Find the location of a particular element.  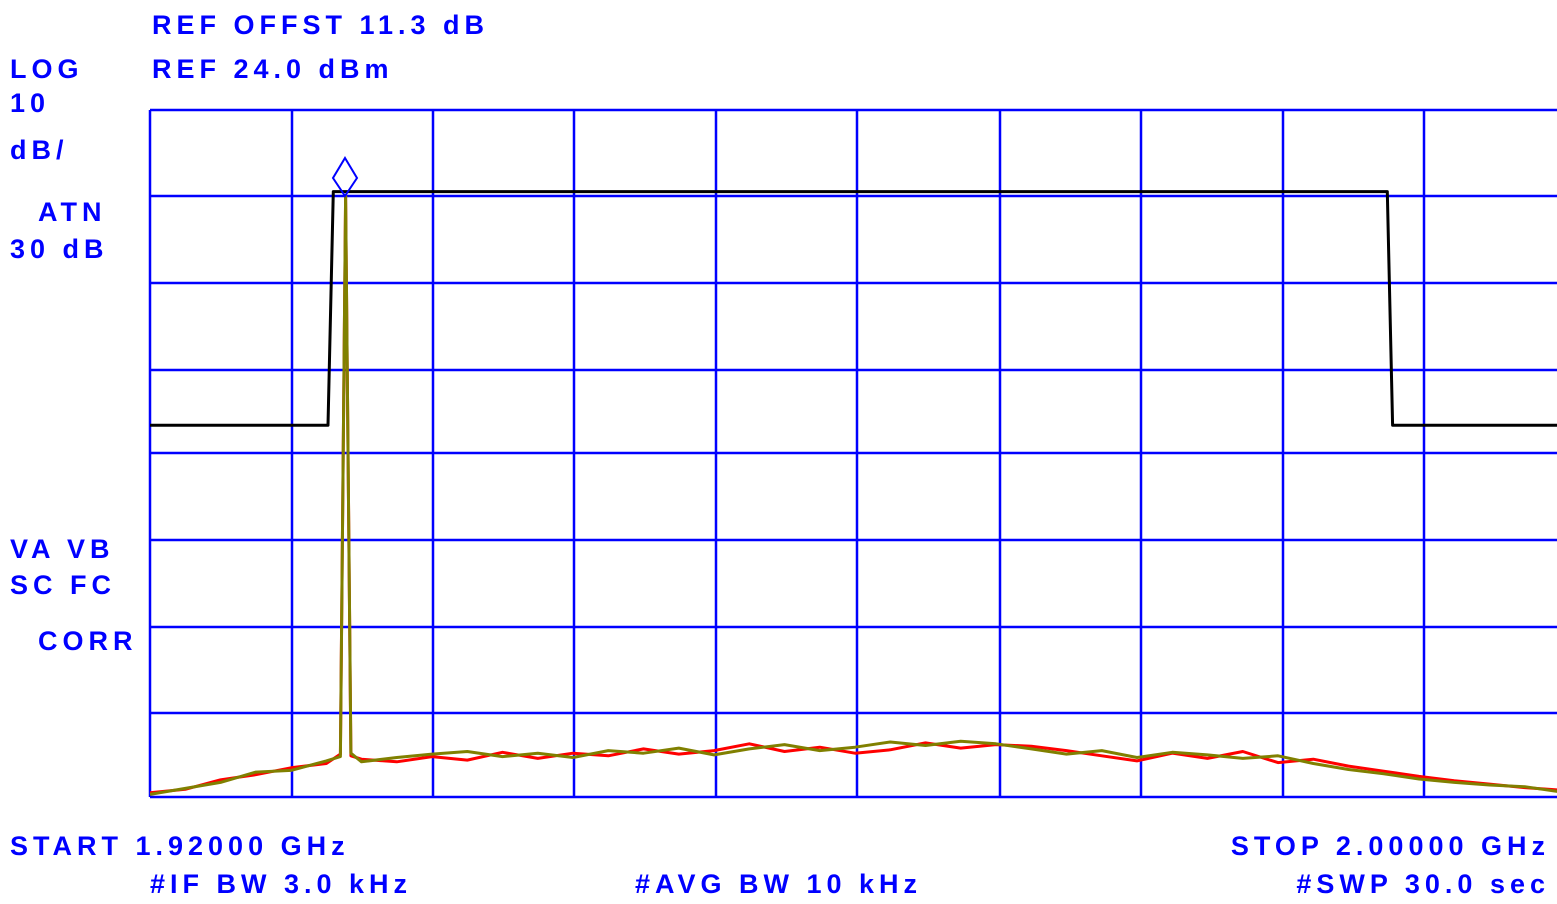

ref-level: REF 24.0 dBm is located at coordinates (273, 69).